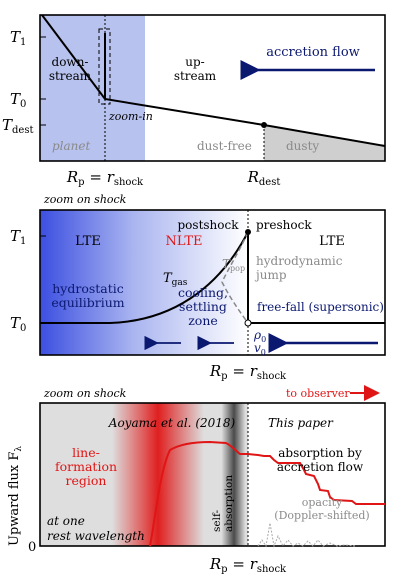 The height and width of the screenshot is (581, 415). What do you see at coordinates (332, 241) in the screenshot?
I see `lte-right-label: LTE` at bounding box center [332, 241].